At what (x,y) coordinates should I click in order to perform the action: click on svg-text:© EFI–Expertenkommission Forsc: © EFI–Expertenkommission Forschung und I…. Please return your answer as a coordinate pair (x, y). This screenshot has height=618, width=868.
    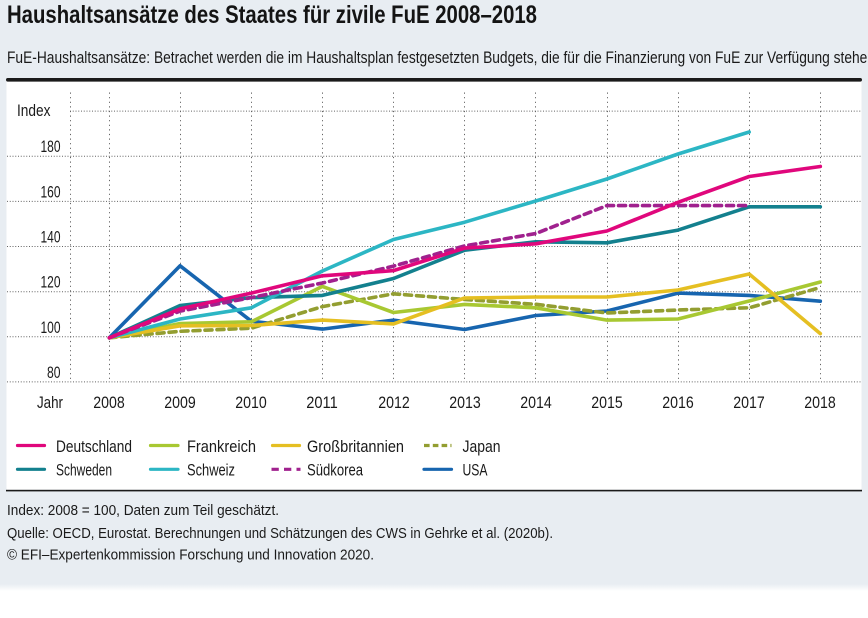
    Looking at the image, I should click on (190, 556).